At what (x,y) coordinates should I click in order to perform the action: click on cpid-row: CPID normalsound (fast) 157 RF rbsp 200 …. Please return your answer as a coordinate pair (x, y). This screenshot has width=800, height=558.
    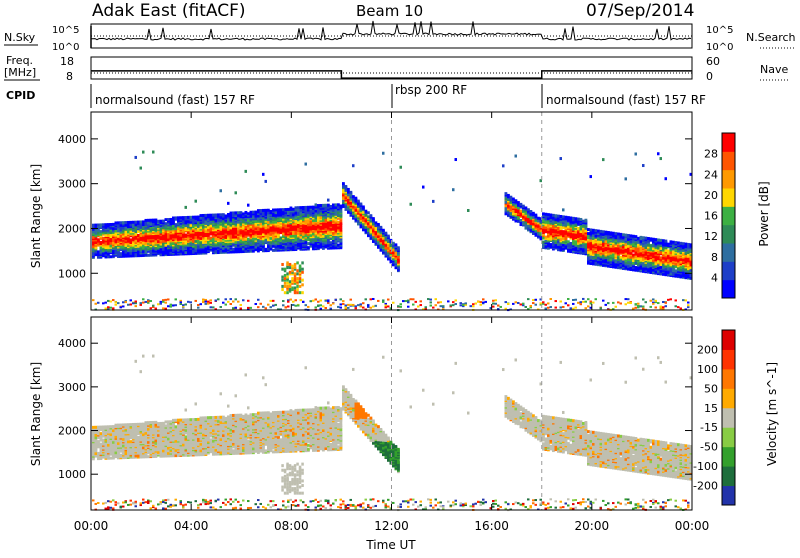
    Looking at the image, I should click on (356, 95).